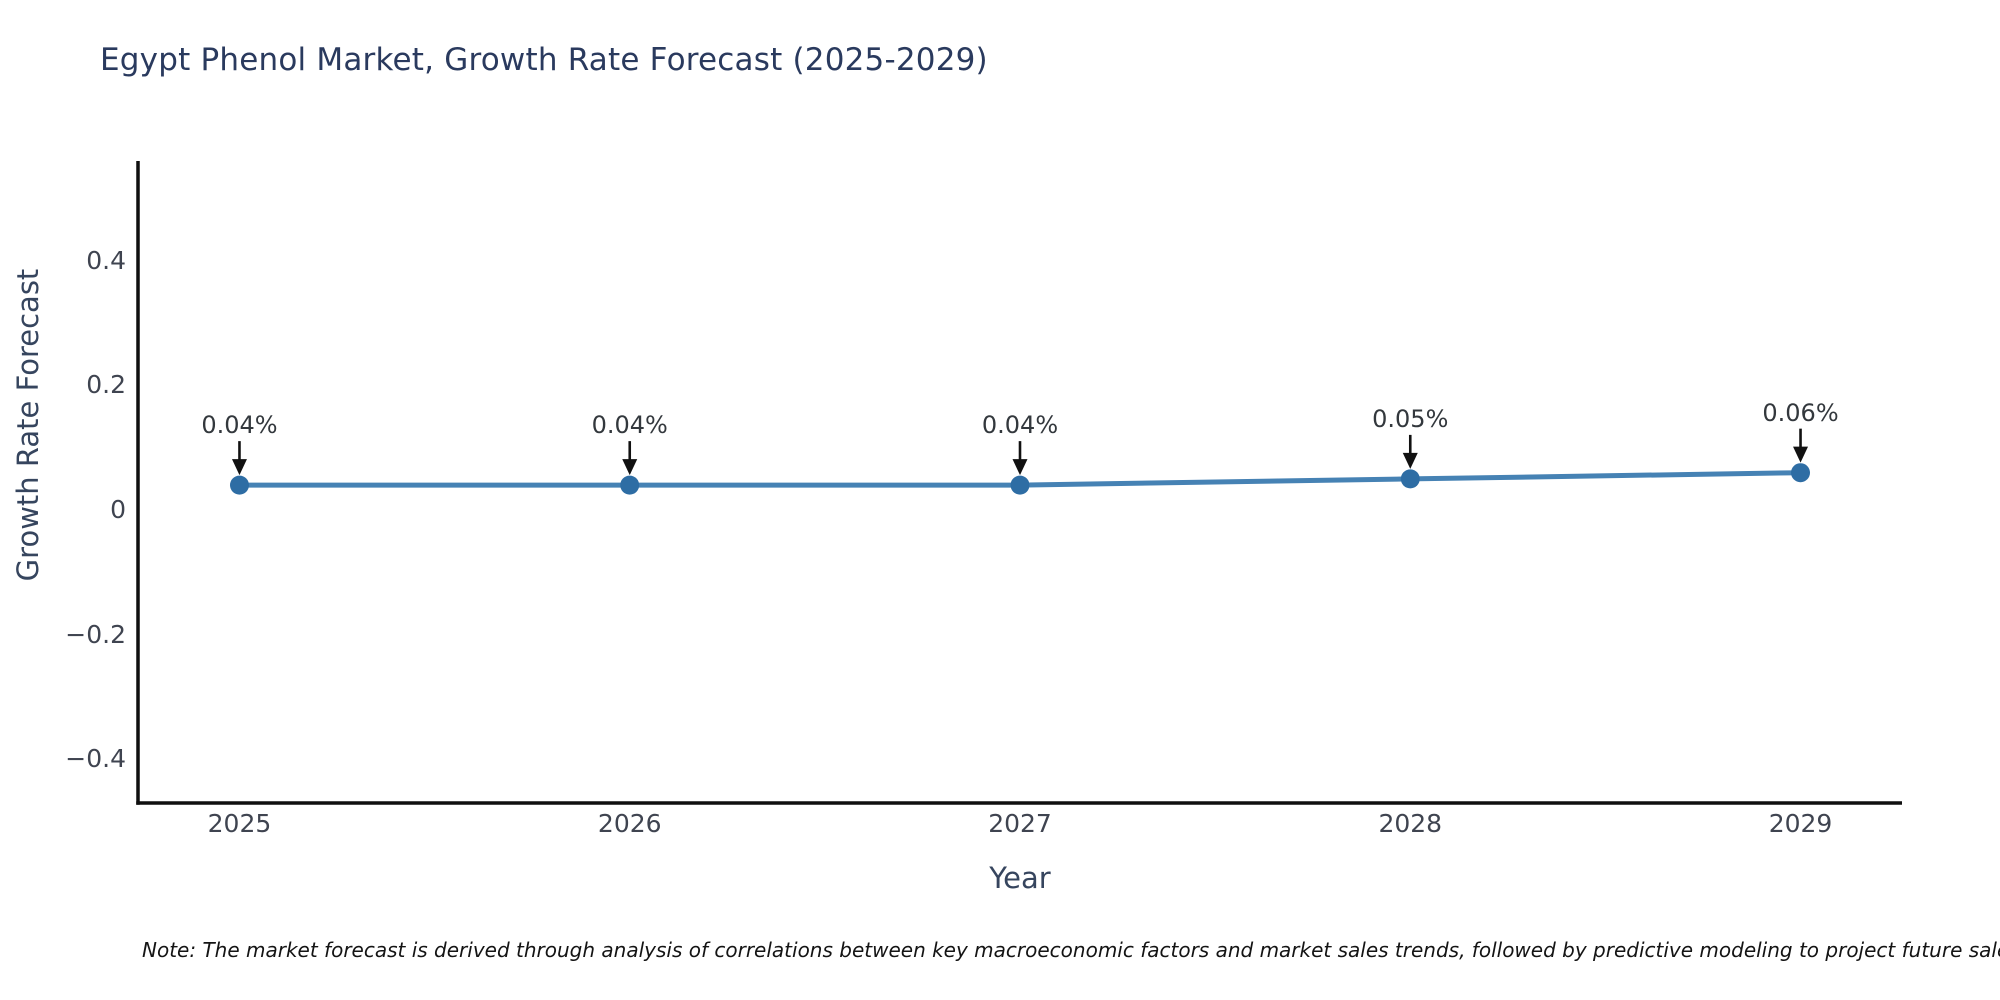  What do you see at coordinates (1020, 823) in the screenshot?
I see `x-tick-label: 2027` at bounding box center [1020, 823].